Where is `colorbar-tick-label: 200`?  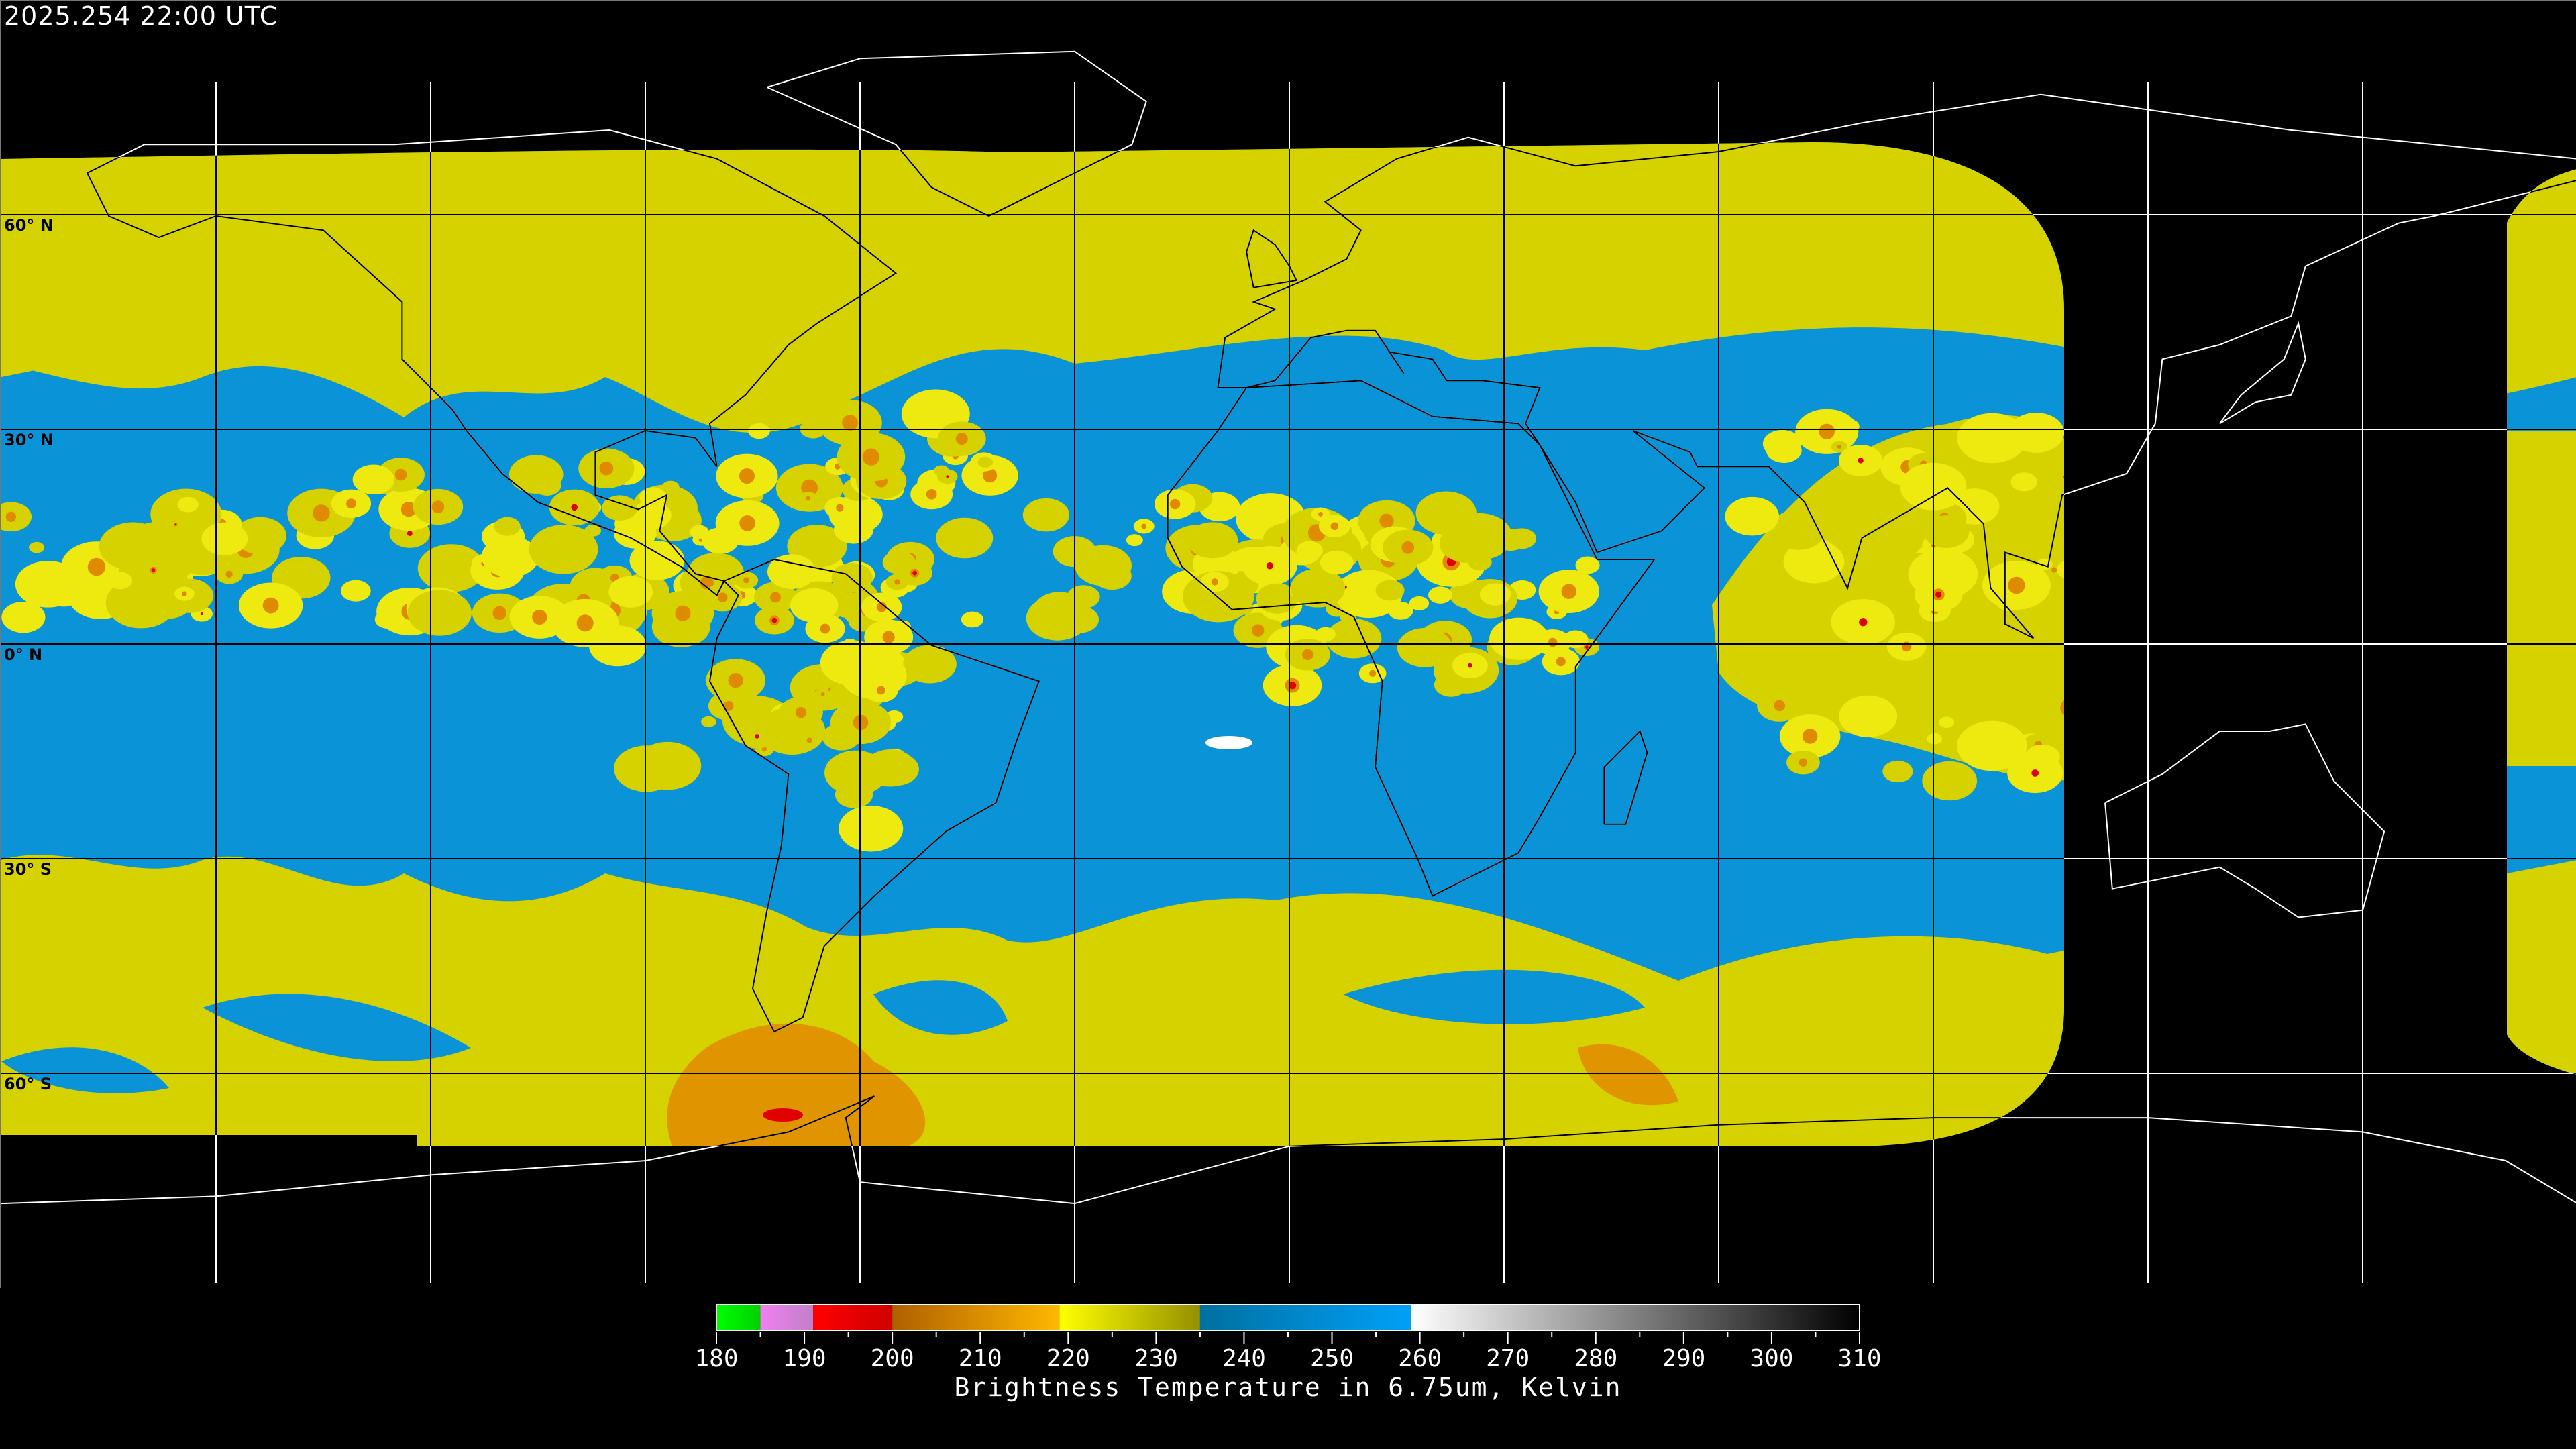 colorbar-tick-label: 200 is located at coordinates (892, 1359).